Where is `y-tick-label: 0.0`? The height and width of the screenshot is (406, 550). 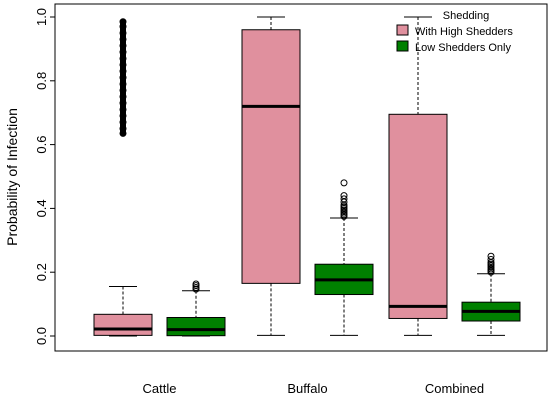 y-tick-label: 0.0 is located at coordinates (41, 336).